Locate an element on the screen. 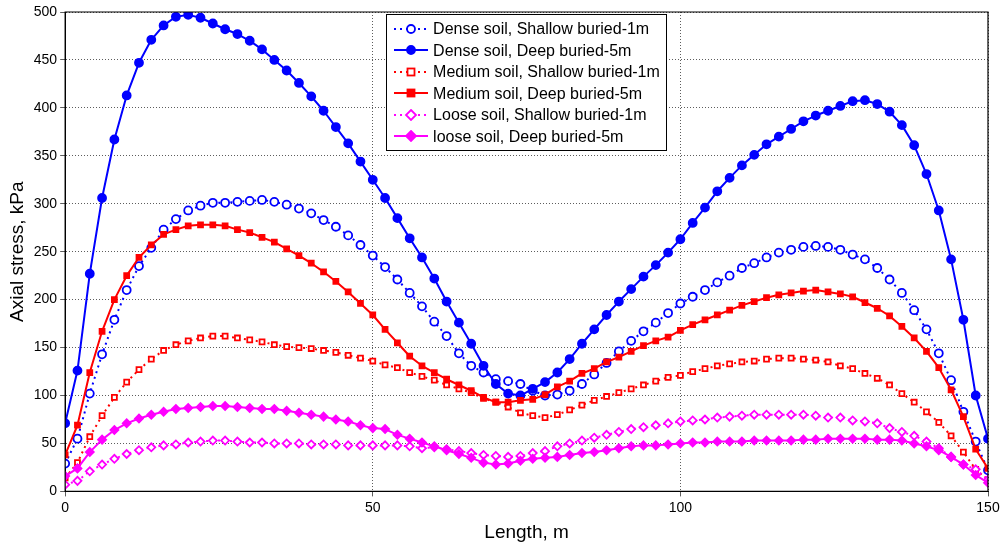 The height and width of the screenshot is (546, 1006). y-tick-label: 350 is located at coordinates (45, 154).